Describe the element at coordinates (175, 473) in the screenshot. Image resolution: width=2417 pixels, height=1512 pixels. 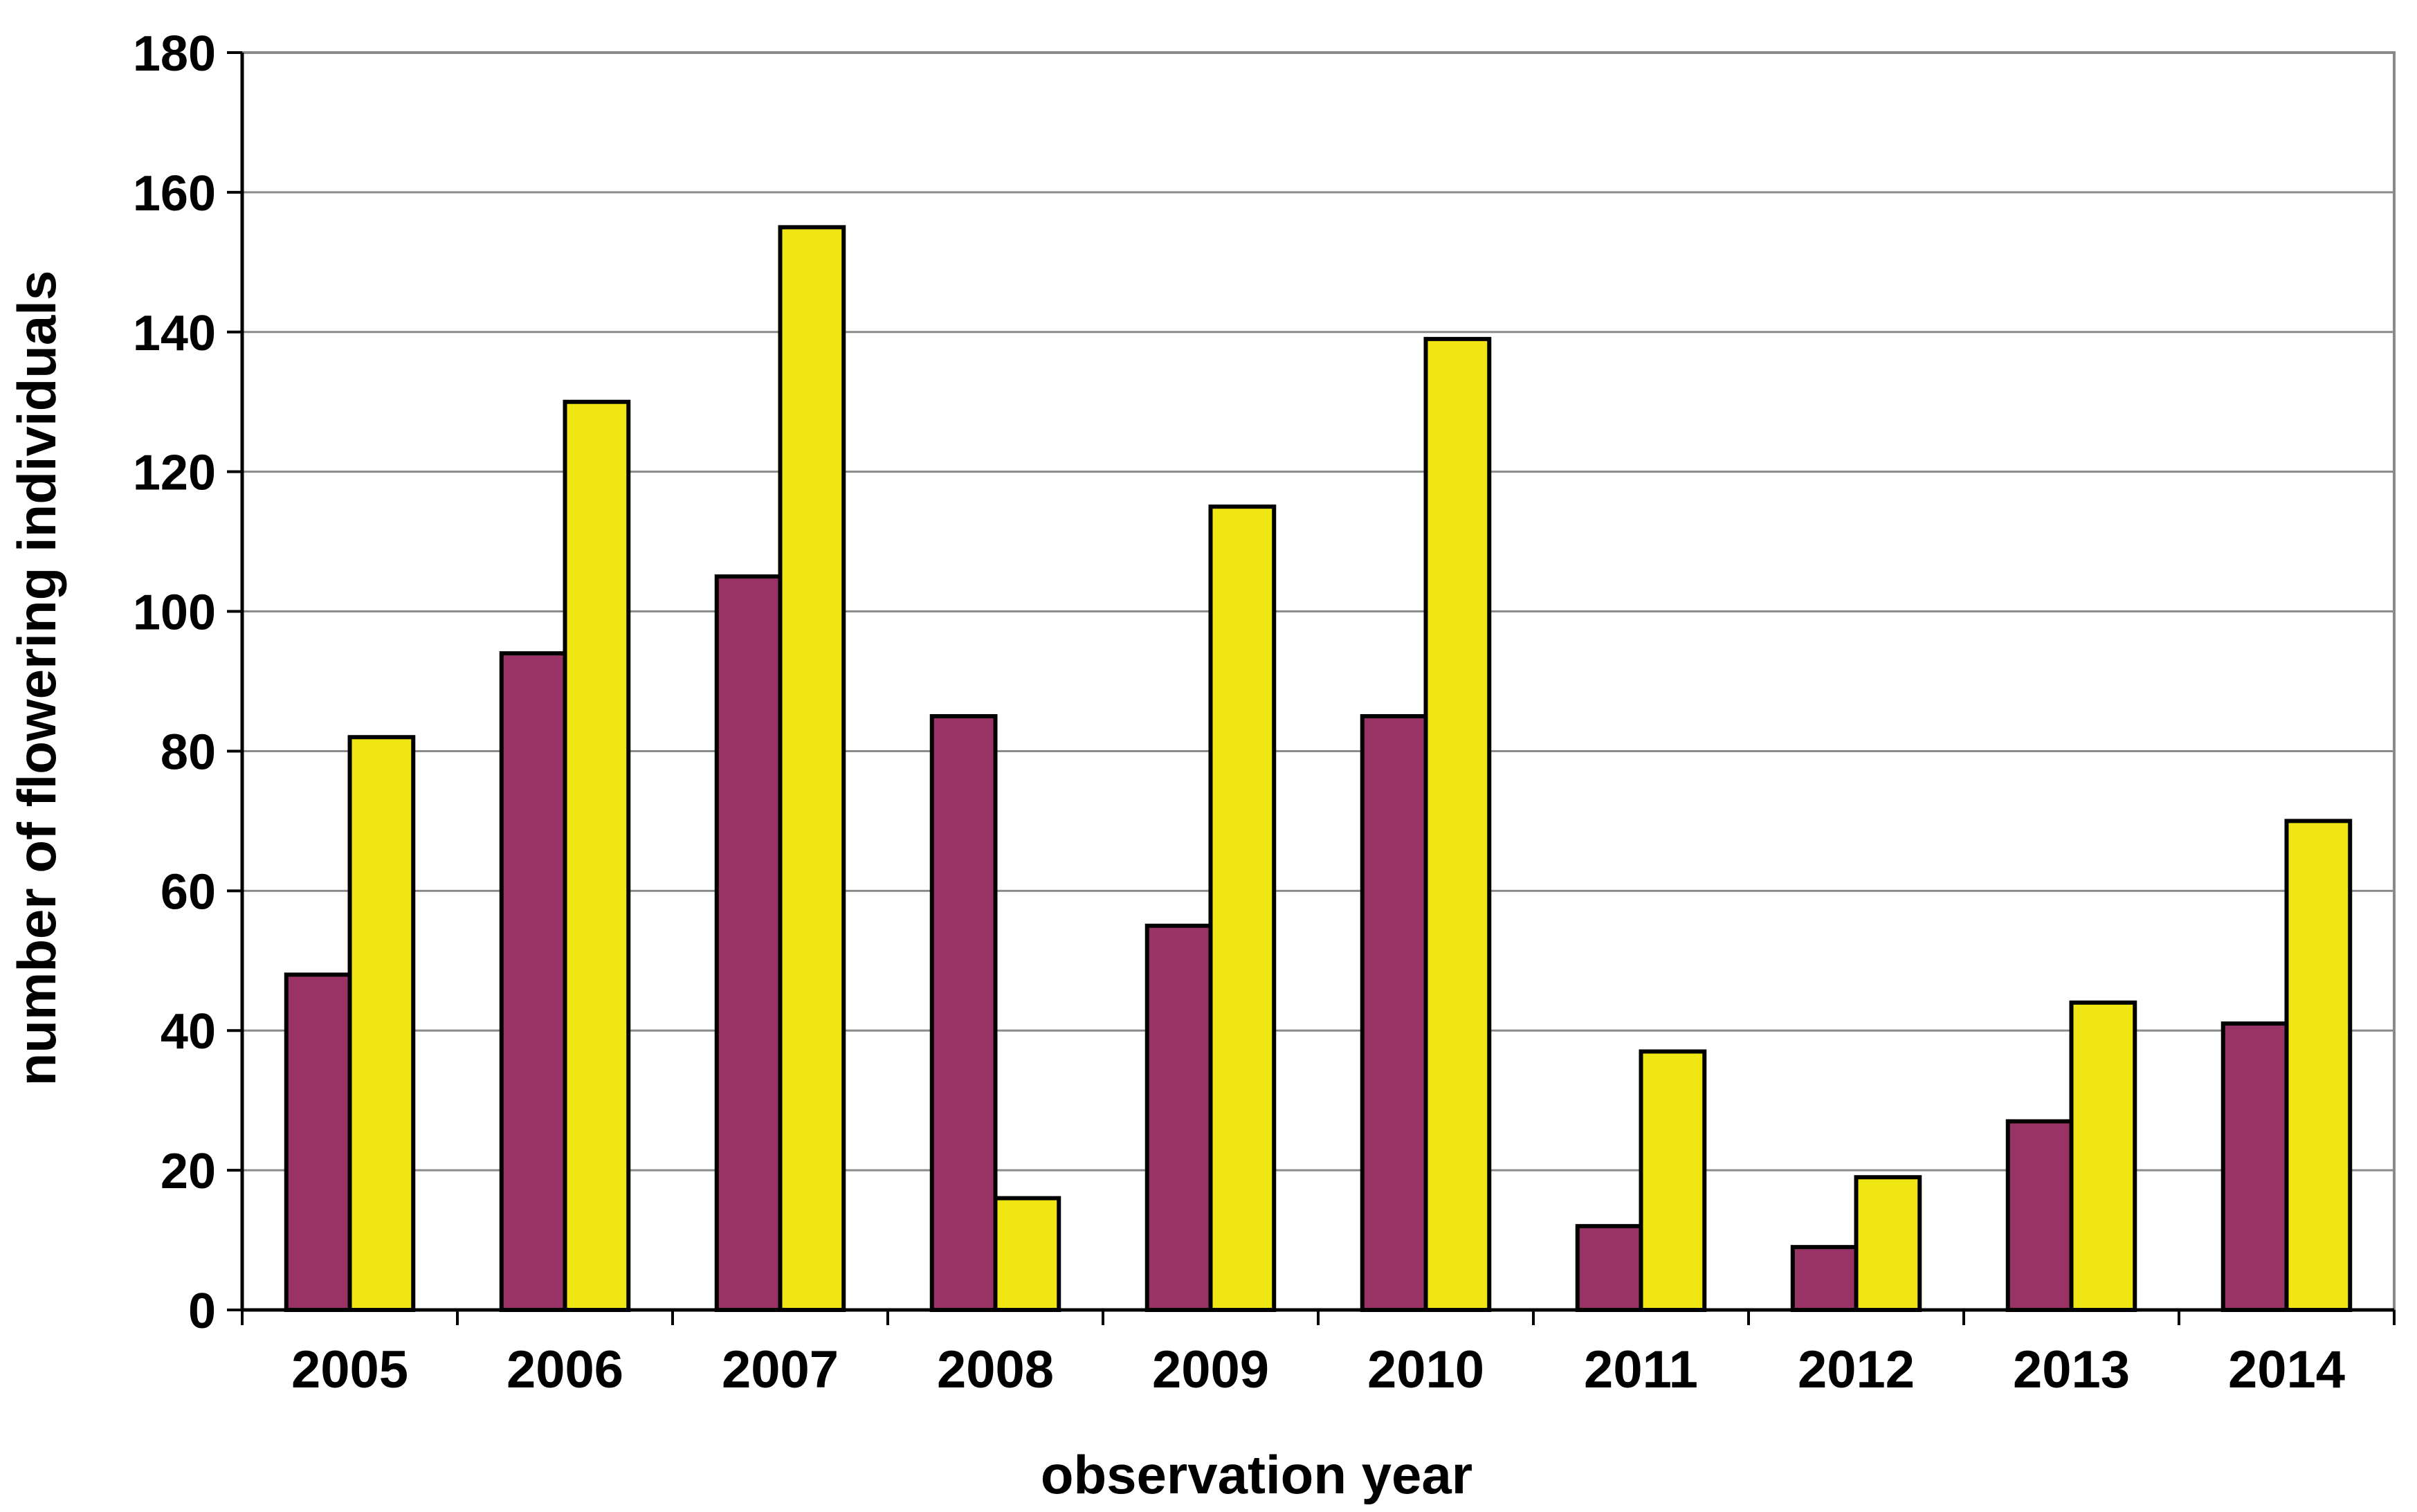
I see `y-tick-label: 120` at that location.